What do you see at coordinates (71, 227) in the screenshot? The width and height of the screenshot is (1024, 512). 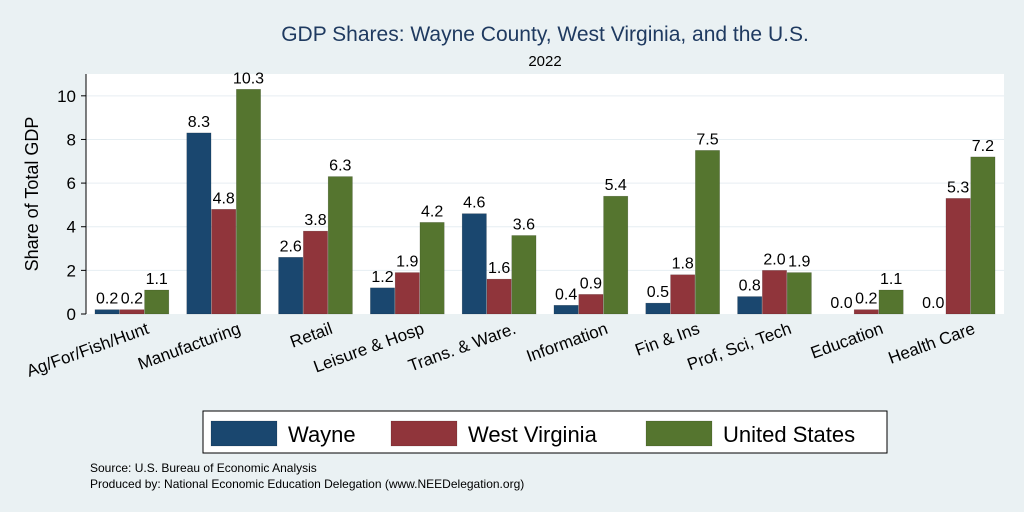 I see `y-tick-label: 4` at bounding box center [71, 227].